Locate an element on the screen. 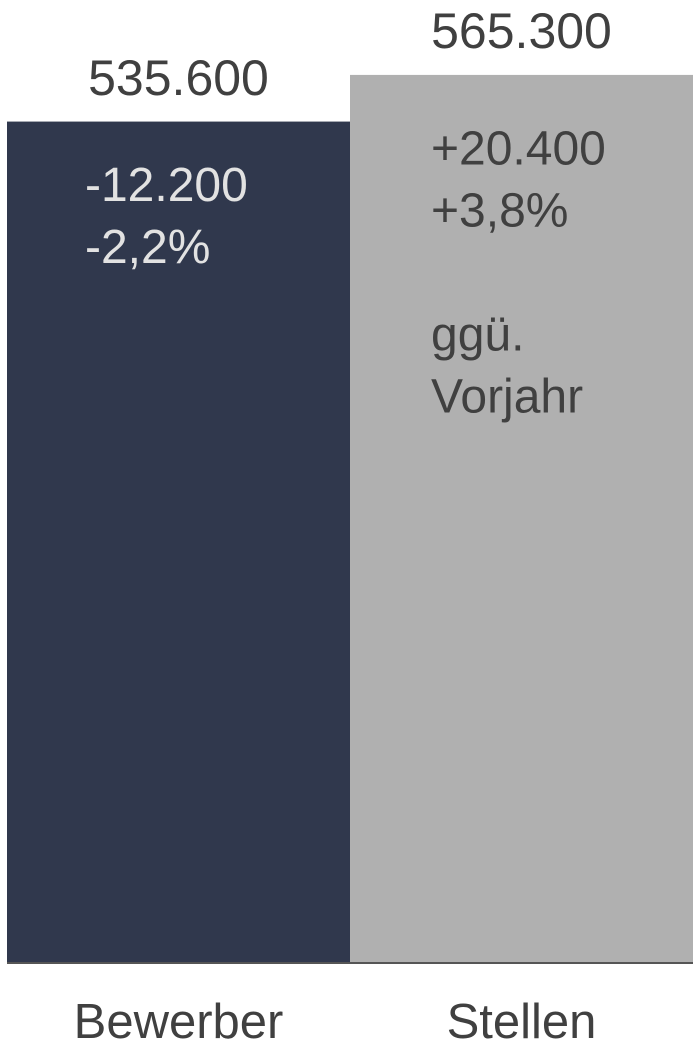 The height and width of the screenshot is (1055, 693). value-label: 565.300 is located at coordinates (521, 31).